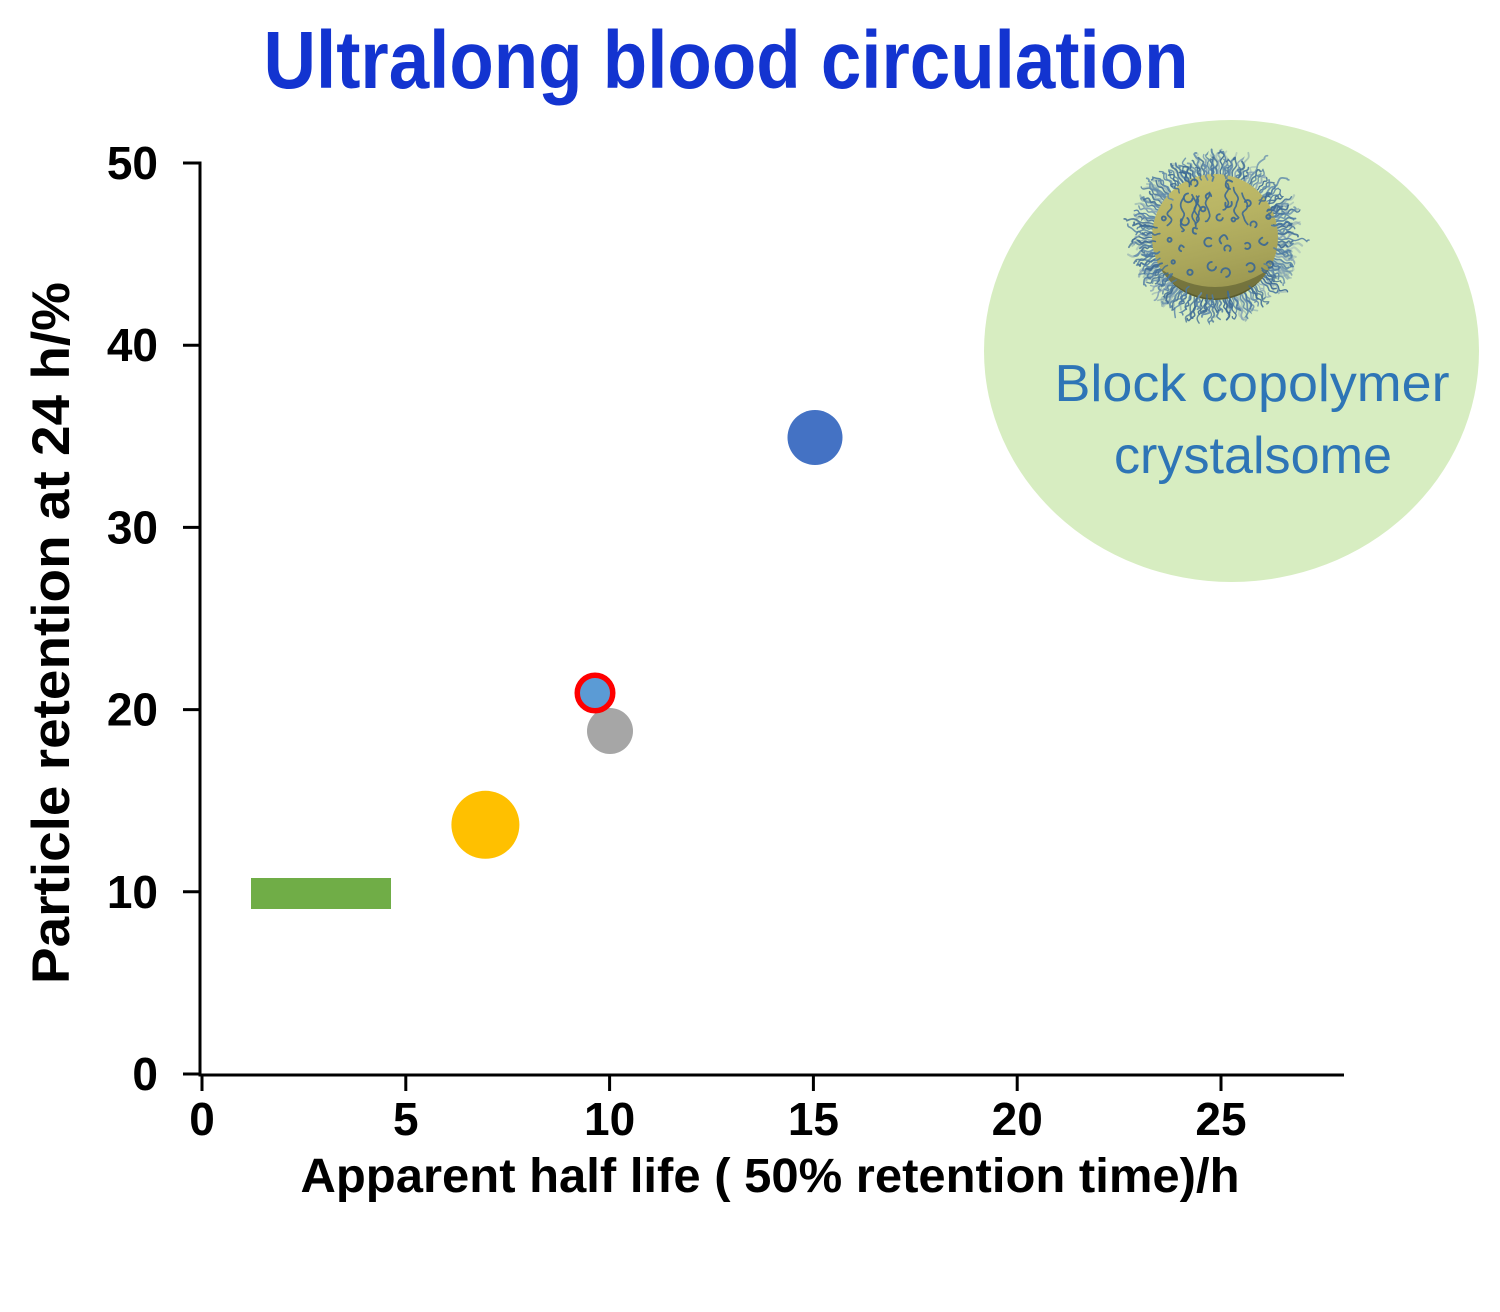  What do you see at coordinates (132, 527) in the screenshot?
I see `svg-text: 30` at bounding box center [132, 527].